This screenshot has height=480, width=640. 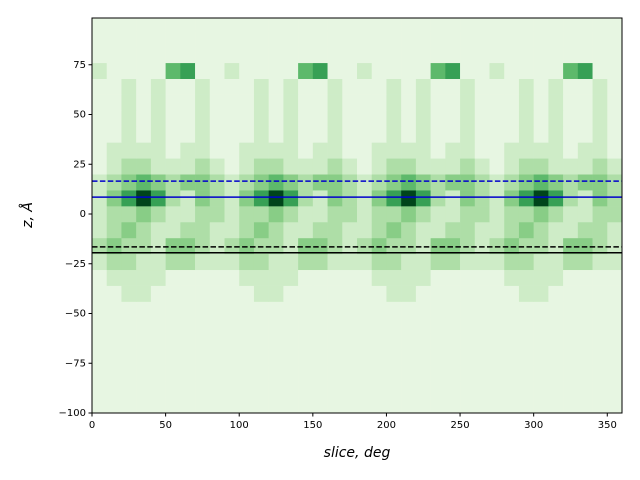 What do you see at coordinates (72, 413) in the screenshot?
I see `y-tick-label: −100` at bounding box center [72, 413].